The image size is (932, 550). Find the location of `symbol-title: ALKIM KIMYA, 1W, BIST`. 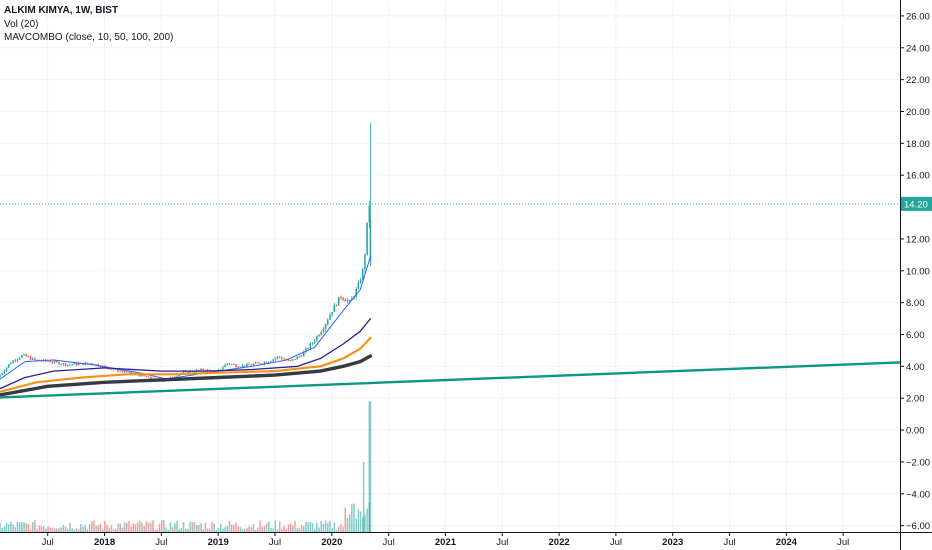

symbol-title: ALKIM KIMYA, 1W, BIST is located at coordinates (61, 10).